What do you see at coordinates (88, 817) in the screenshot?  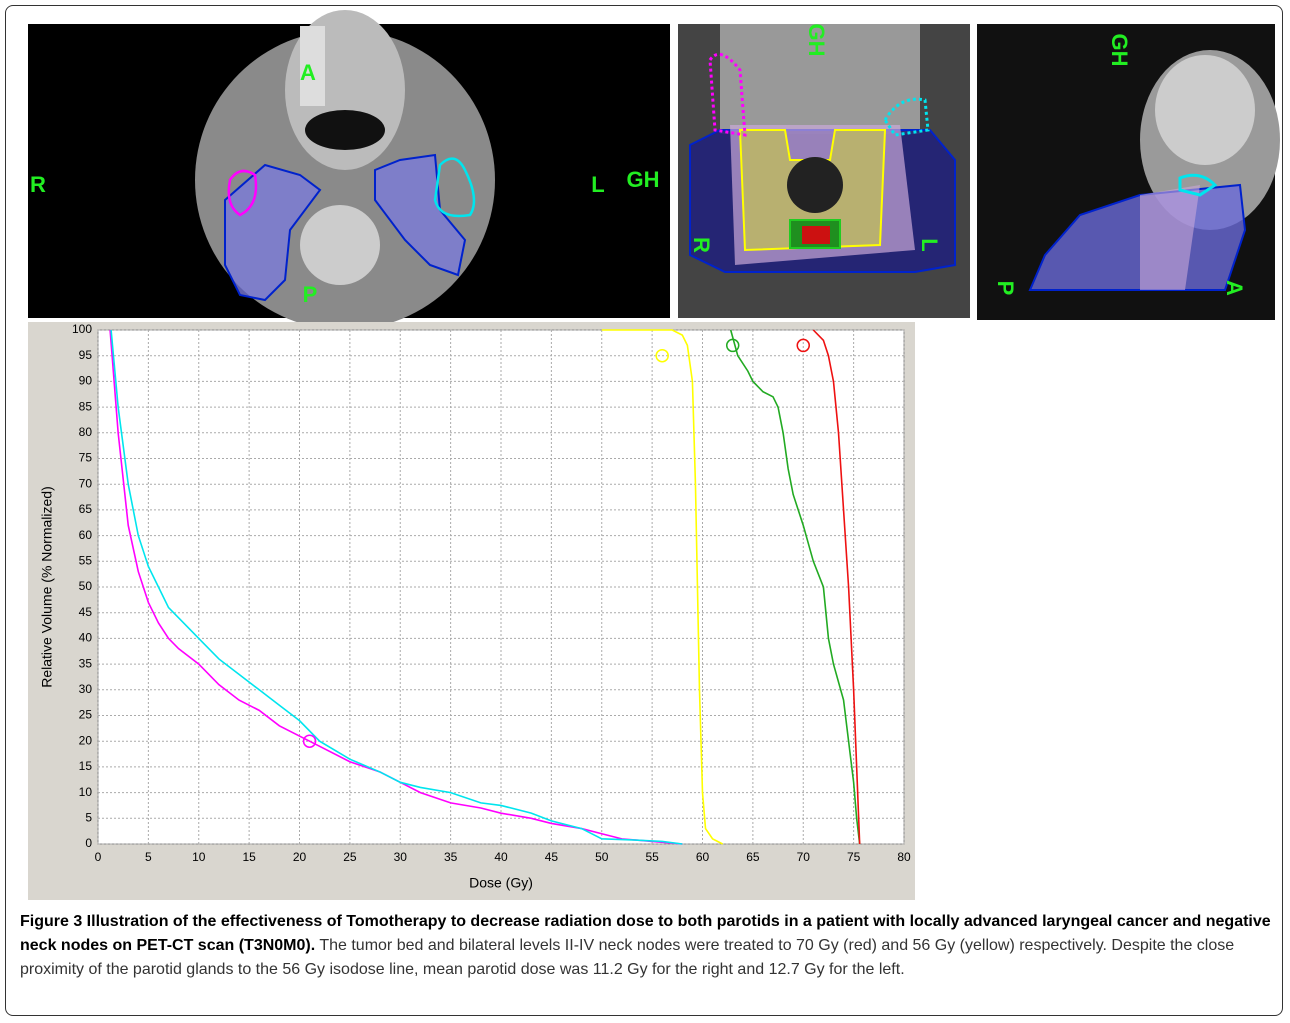 I see `y-tick-label: 5` at bounding box center [88, 817].